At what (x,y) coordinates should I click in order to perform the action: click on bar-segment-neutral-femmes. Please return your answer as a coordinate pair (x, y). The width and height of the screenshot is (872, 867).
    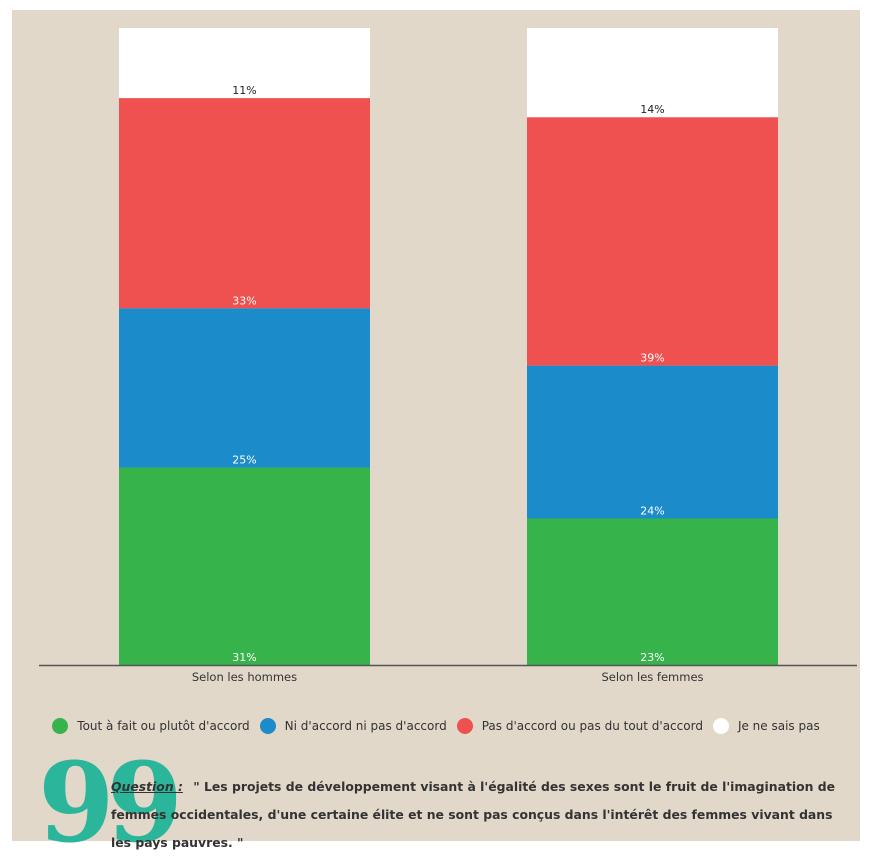
    Looking at the image, I should click on (652, 442).